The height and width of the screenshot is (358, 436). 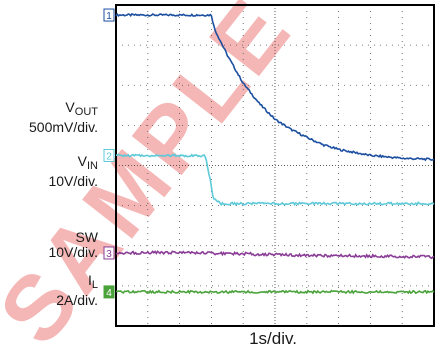 What do you see at coordinates (73, 252) in the screenshot?
I see `sw-scale: 10V/div.` at bounding box center [73, 252].